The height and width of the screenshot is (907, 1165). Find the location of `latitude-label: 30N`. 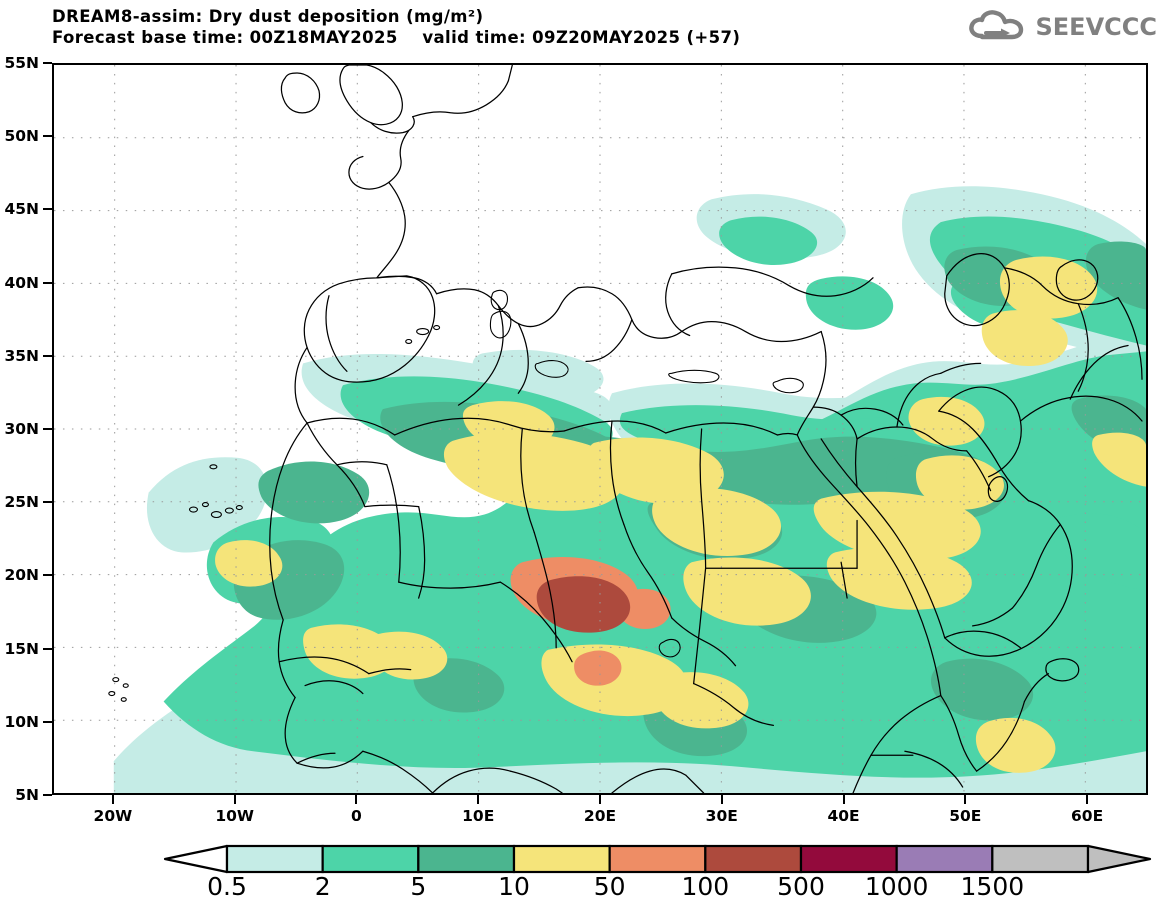

latitude-label: 30N is located at coordinates (21, 429).